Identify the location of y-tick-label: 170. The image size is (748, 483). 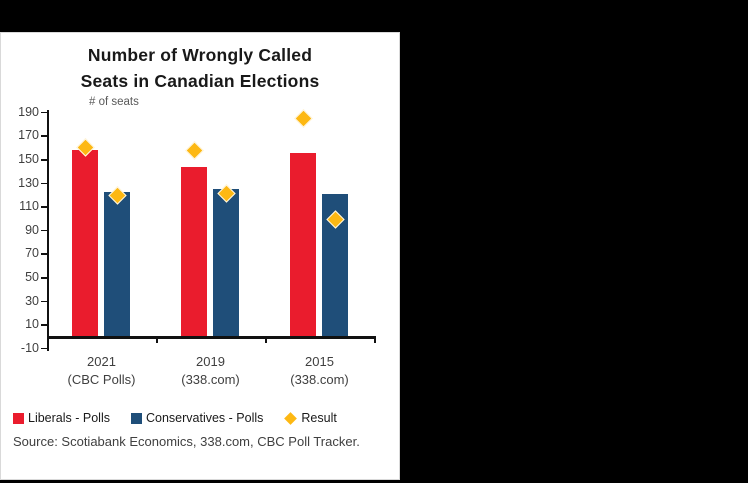
(28, 135).